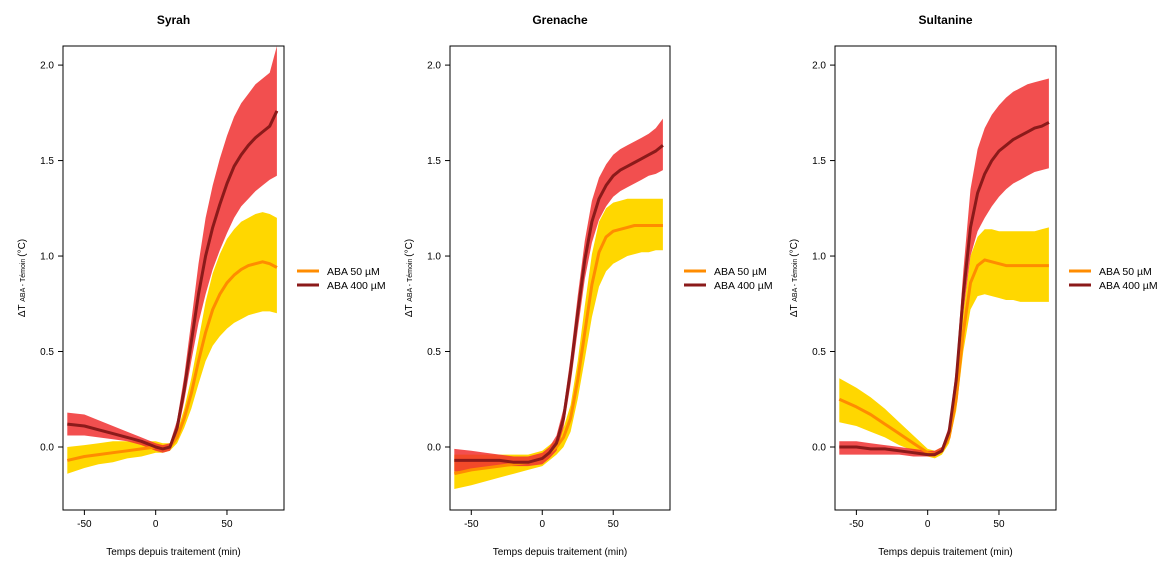 The width and height of the screenshot is (1164, 561). What do you see at coordinates (173, 20) in the screenshot?
I see `chart-title: Syrah` at bounding box center [173, 20].